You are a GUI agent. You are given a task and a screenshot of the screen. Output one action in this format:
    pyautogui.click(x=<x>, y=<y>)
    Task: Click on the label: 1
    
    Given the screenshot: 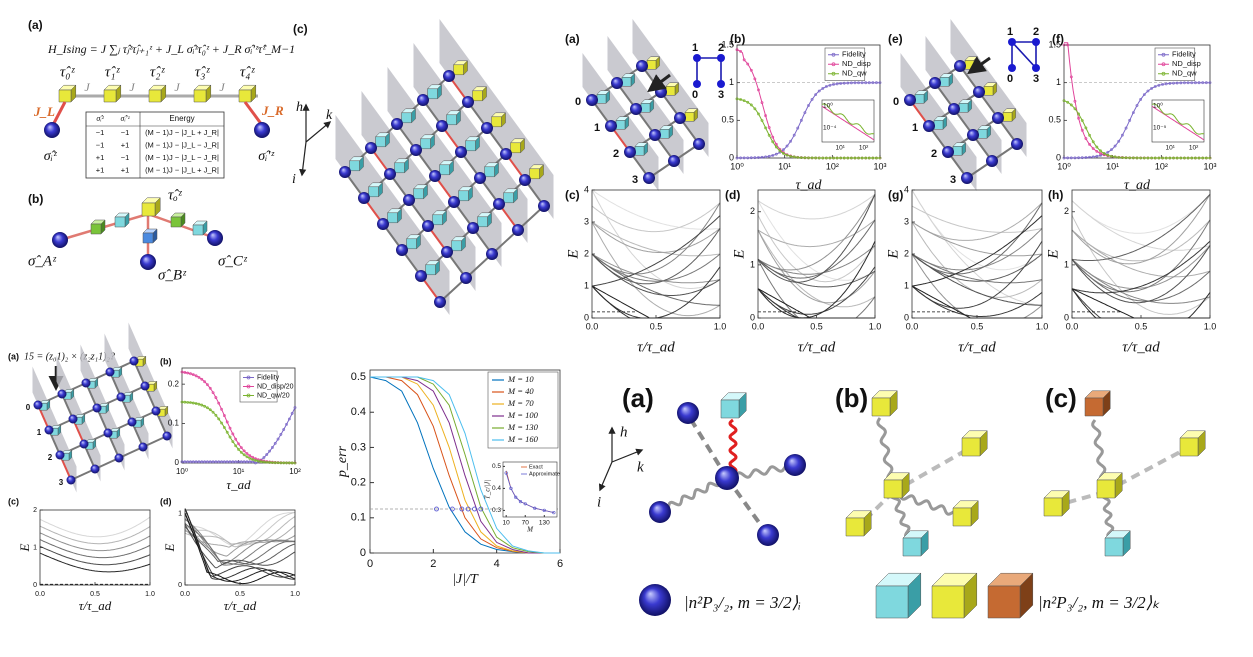 What is the action you would take?
    pyautogui.click(x=180, y=514)
    